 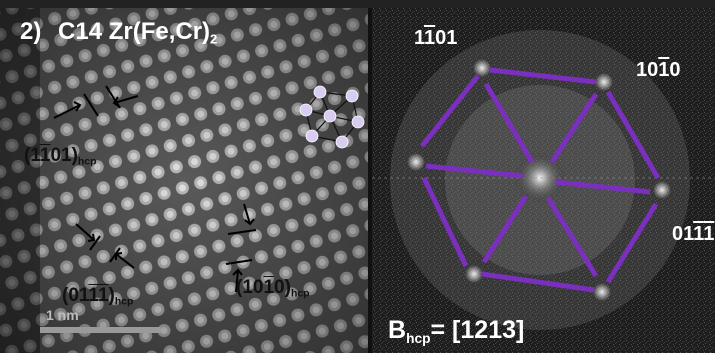 What do you see at coordinates (456, 331) in the screenshot?
I see `zone-axis-label: Bhcp= [1213]` at bounding box center [456, 331].